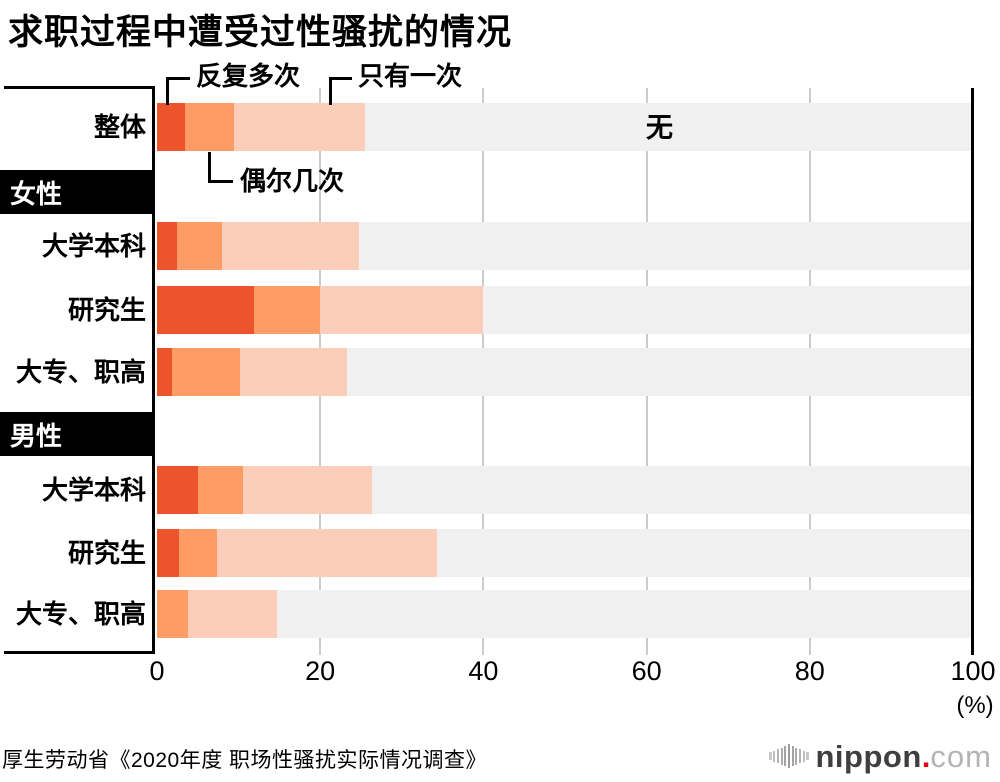 Image resolution: width=1000 pixels, height=782 pixels. I want to click on x-tick-label-100: 100, so click(973, 671).